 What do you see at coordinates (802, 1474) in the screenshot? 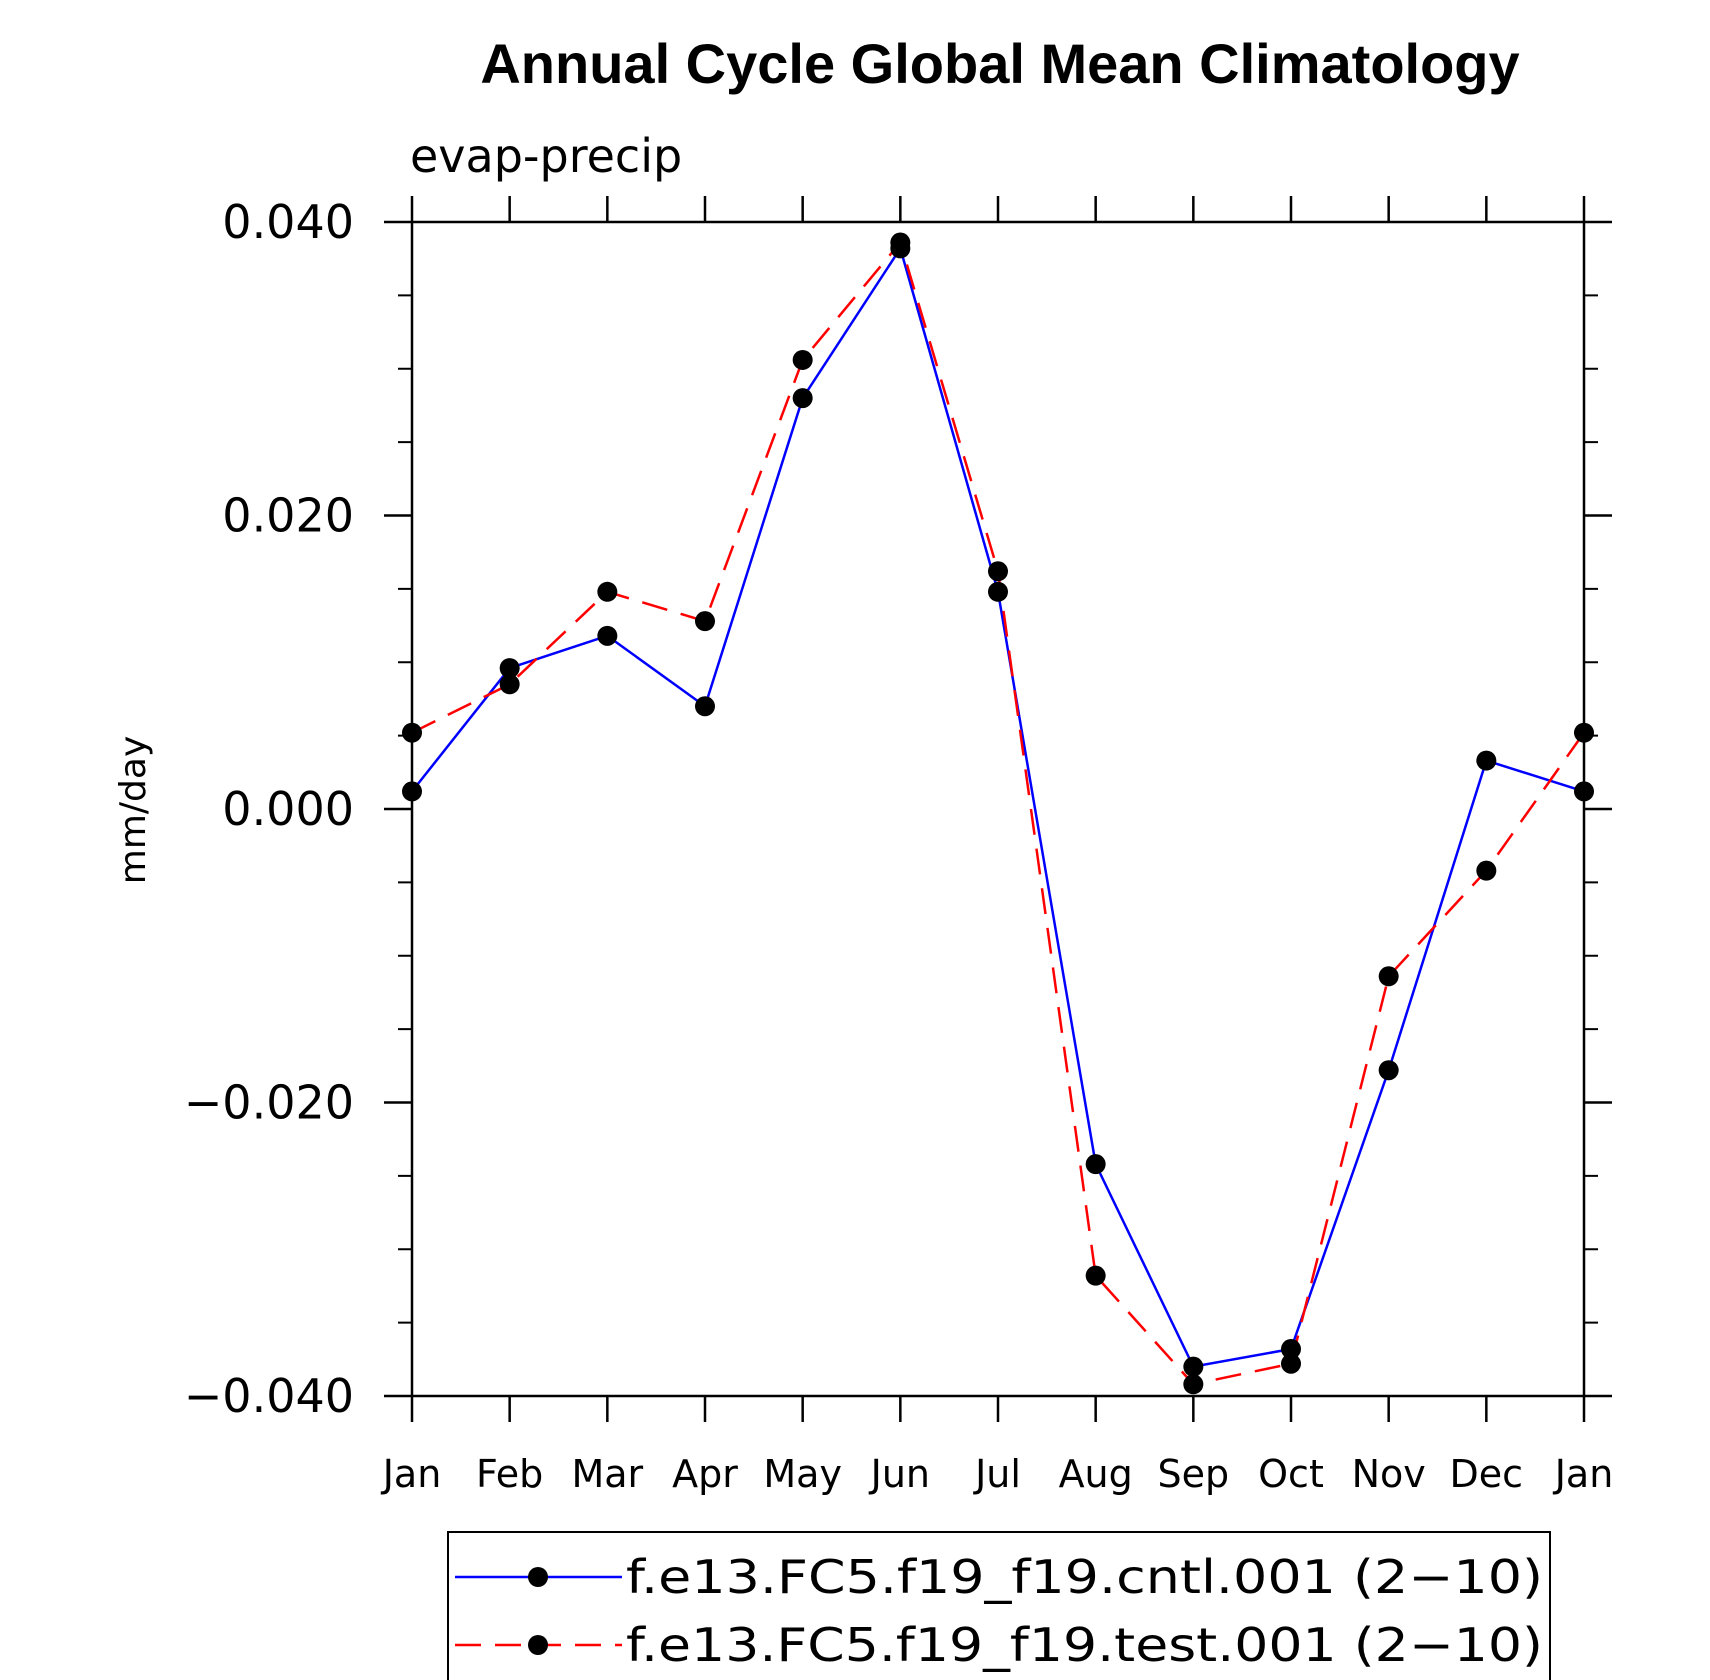
I see `x-tick-label: May` at bounding box center [802, 1474].